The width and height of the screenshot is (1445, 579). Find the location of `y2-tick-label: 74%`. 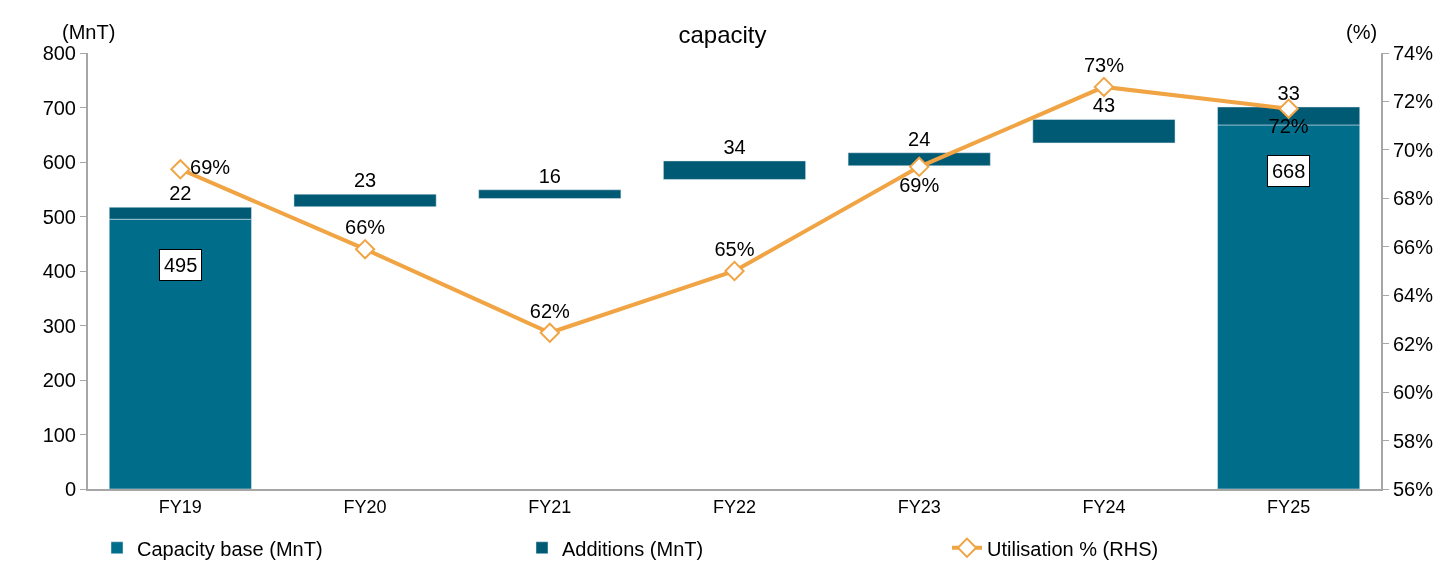

y2-tick-label: 74% is located at coordinates (1413, 53).